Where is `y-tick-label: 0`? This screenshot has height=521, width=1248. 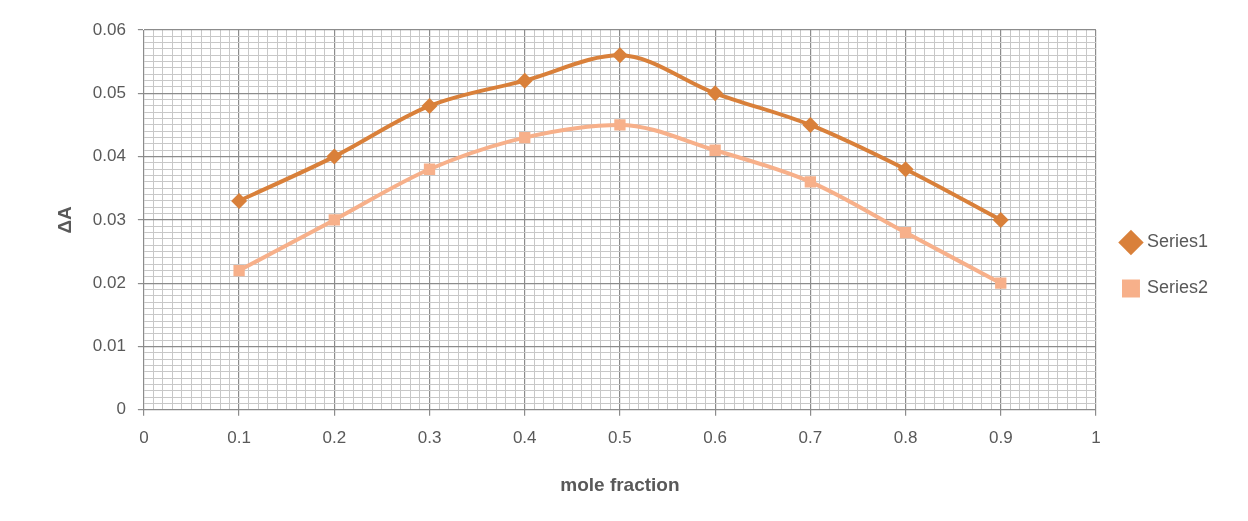
y-tick-label: 0 is located at coordinates (121, 409).